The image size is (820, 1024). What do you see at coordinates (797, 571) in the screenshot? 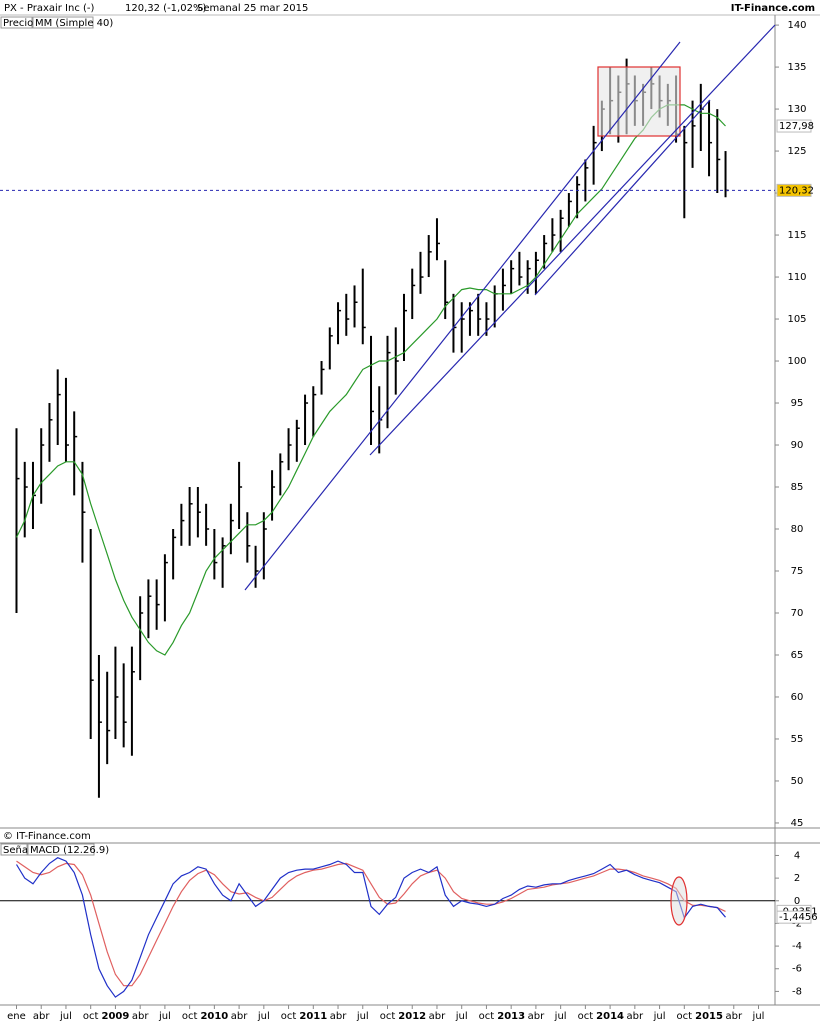
I see `y-tick-label: 75` at bounding box center [797, 571].